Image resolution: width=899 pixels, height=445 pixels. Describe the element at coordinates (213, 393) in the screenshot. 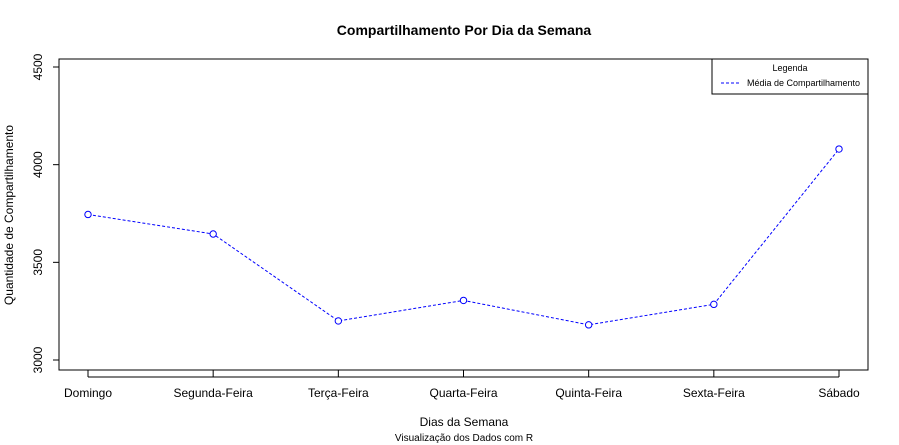

I see `x-tick-label: Segunda-Feira` at that location.